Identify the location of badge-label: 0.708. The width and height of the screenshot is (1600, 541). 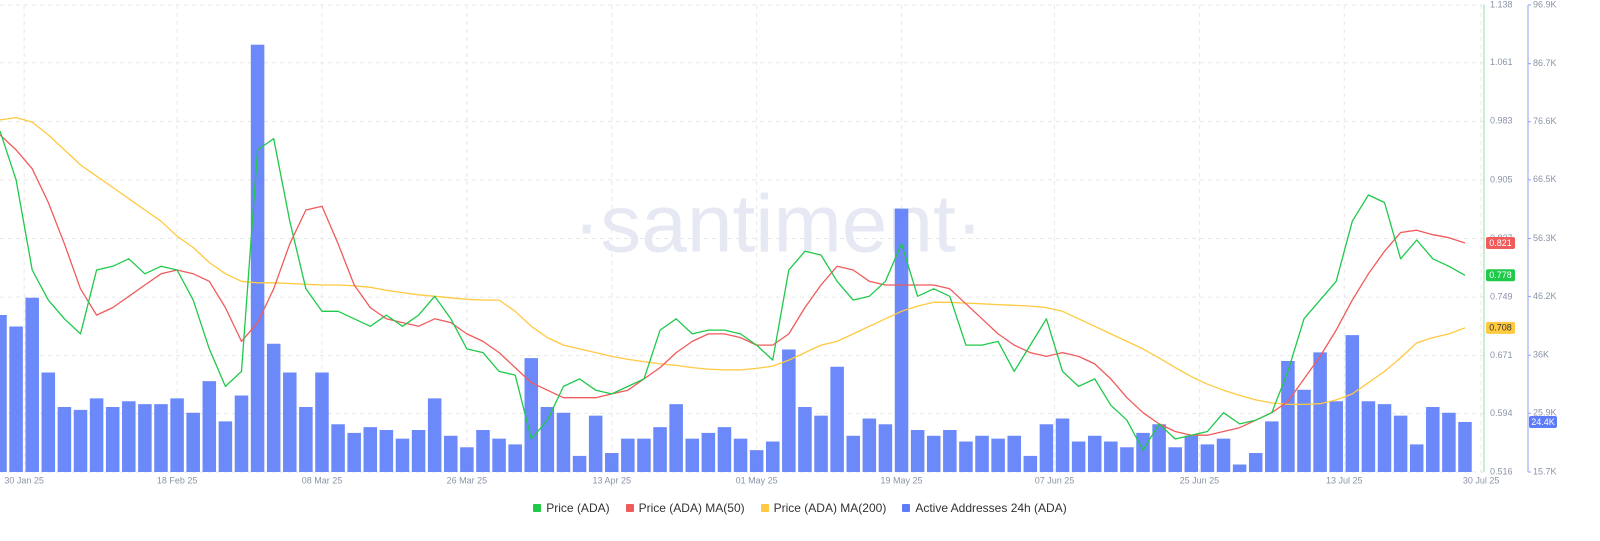
(1500, 328).